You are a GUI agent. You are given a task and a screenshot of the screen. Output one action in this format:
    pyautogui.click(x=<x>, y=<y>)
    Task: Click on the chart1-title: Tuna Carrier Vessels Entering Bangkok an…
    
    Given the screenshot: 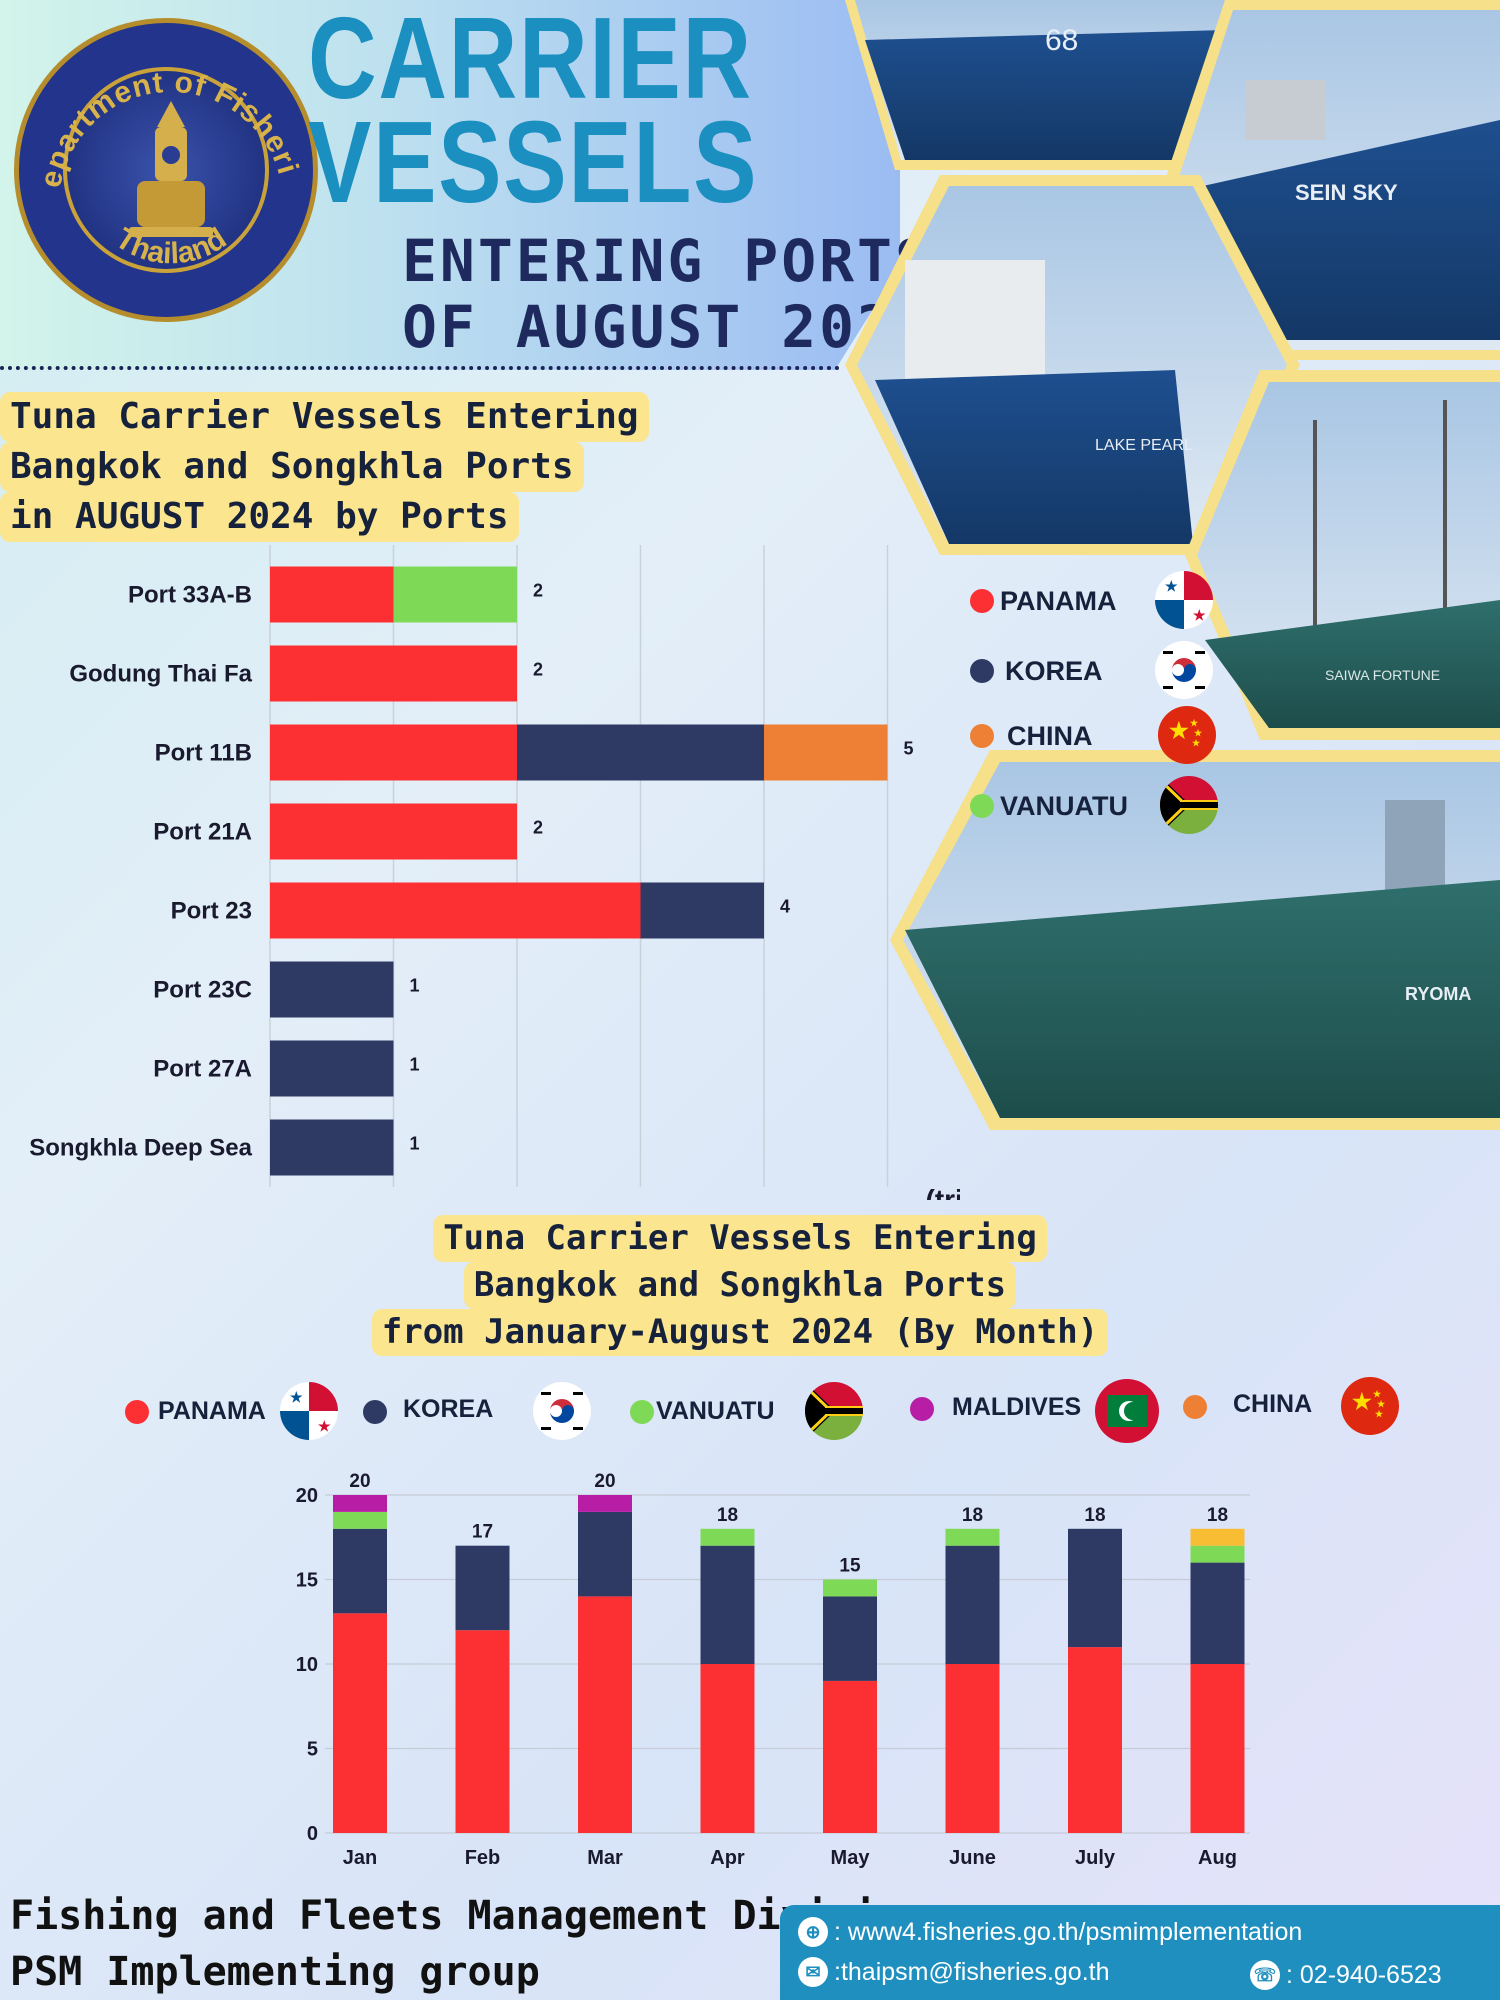 What is the action you would take?
    pyautogui.click(x=324, y=467)
    